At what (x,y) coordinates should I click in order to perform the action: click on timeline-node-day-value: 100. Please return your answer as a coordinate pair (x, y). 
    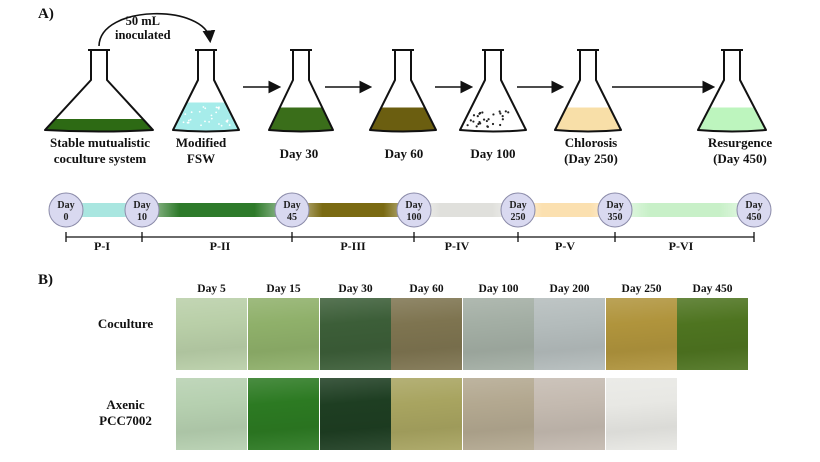
    Looking at the image, I should click on (414, 217).